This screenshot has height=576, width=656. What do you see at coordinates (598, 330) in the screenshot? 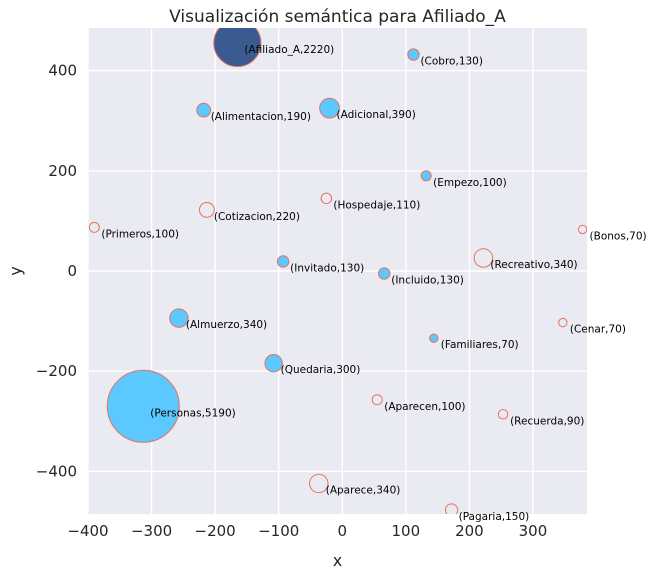
I see `data-label: (Cenar,70)` at bounding box center [598, 330].